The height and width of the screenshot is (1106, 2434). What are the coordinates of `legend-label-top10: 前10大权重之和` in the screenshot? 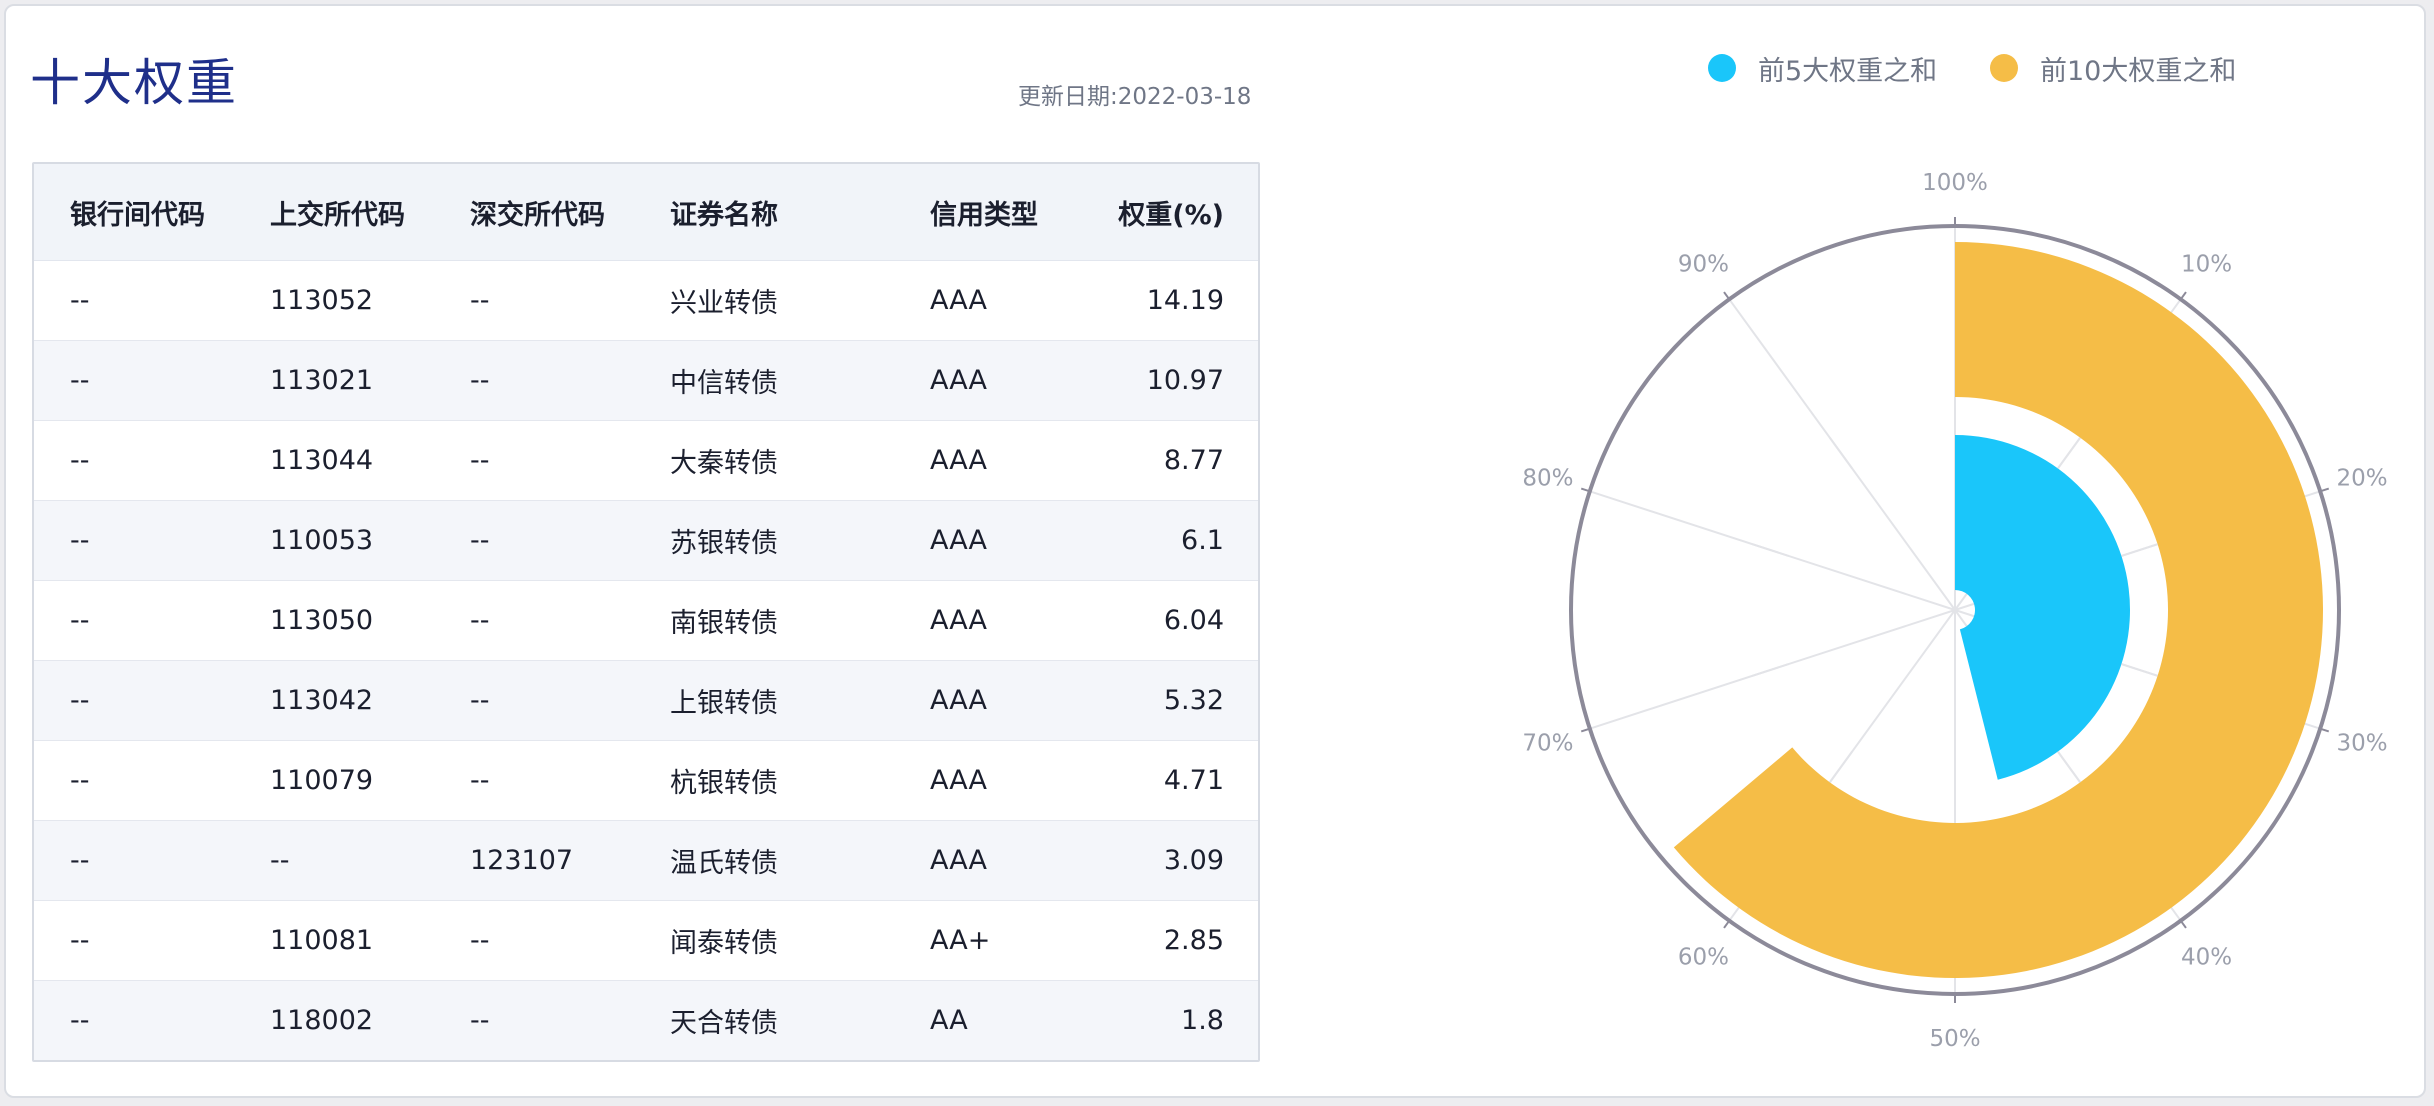 It's located at (2138, 71).